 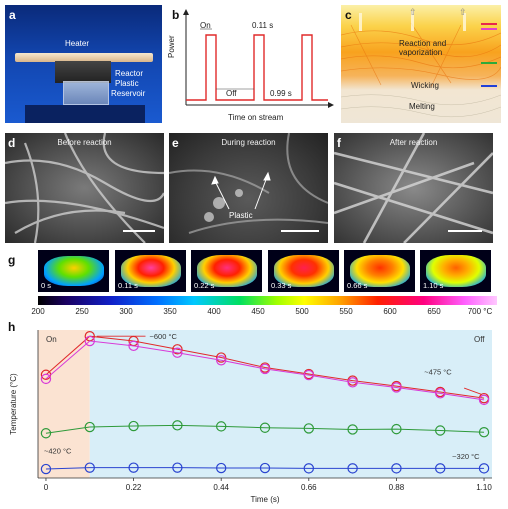 What do you see at coordinates (413, 142) in the screenshot?
I see `after-reaction-label: After reaction` at bounding box center [413, 142].